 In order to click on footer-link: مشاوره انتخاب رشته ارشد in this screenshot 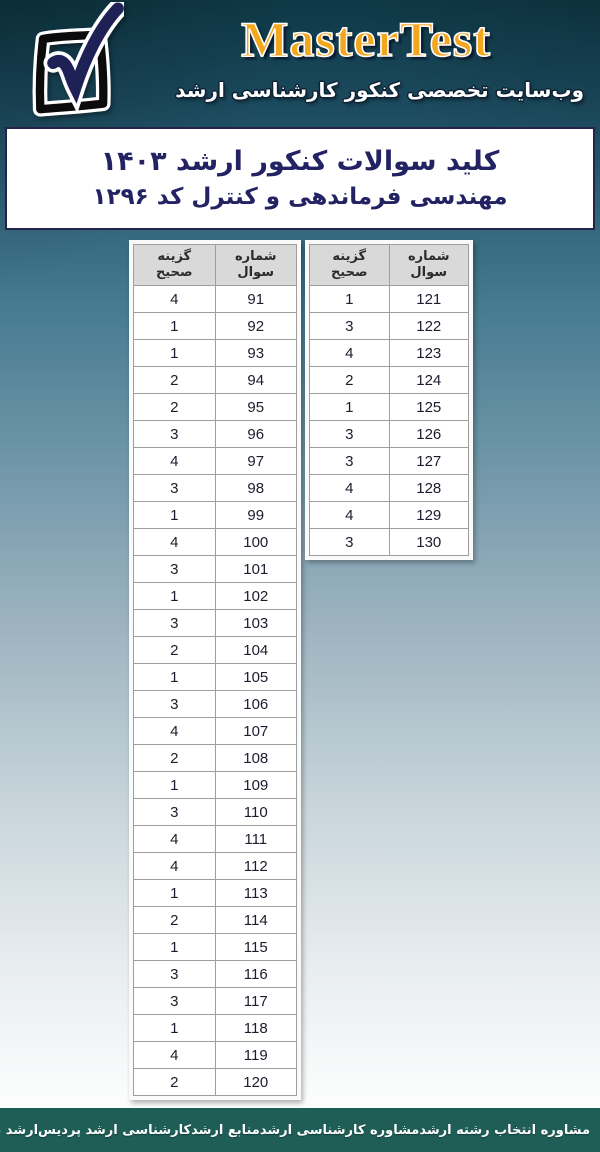, I will do `click(504, 1130)`.